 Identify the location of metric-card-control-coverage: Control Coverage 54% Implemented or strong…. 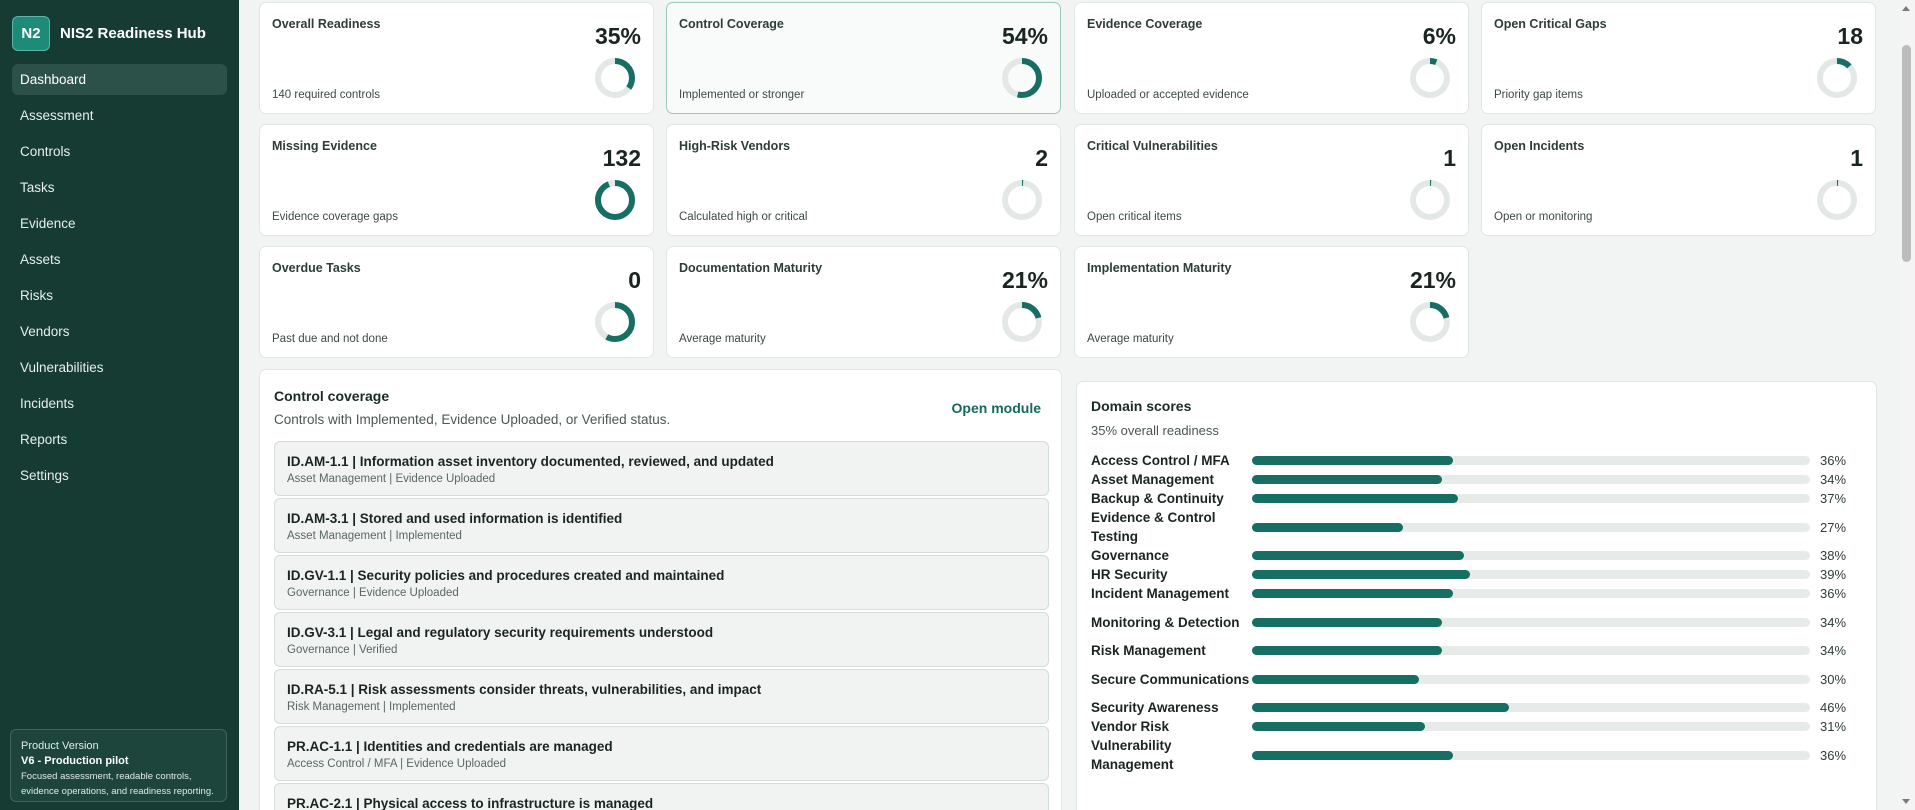
(863, 58).